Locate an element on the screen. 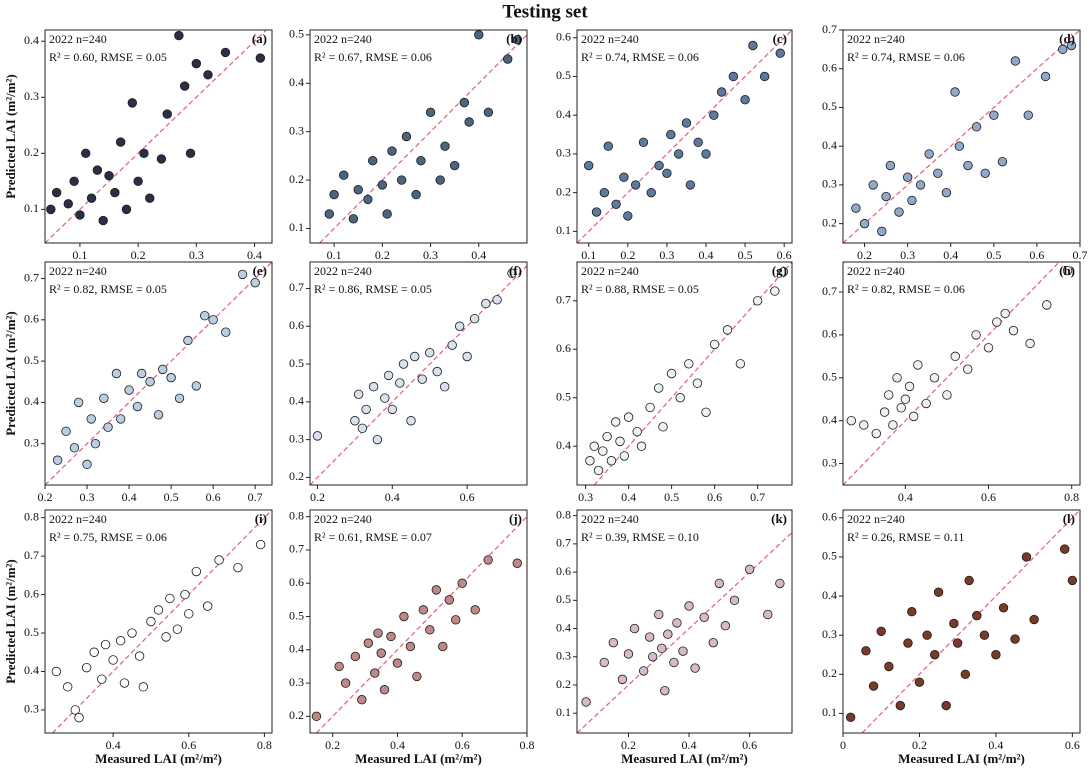 The width and height of the screenshot is (1091, 773). y-tick-label: 0.7 is located at coordinates (563, 543).